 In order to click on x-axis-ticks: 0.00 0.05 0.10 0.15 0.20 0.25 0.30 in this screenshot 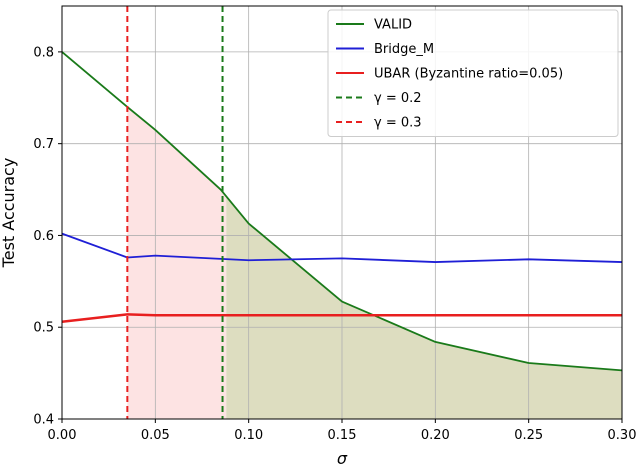, I will do `click(342, 431)`.